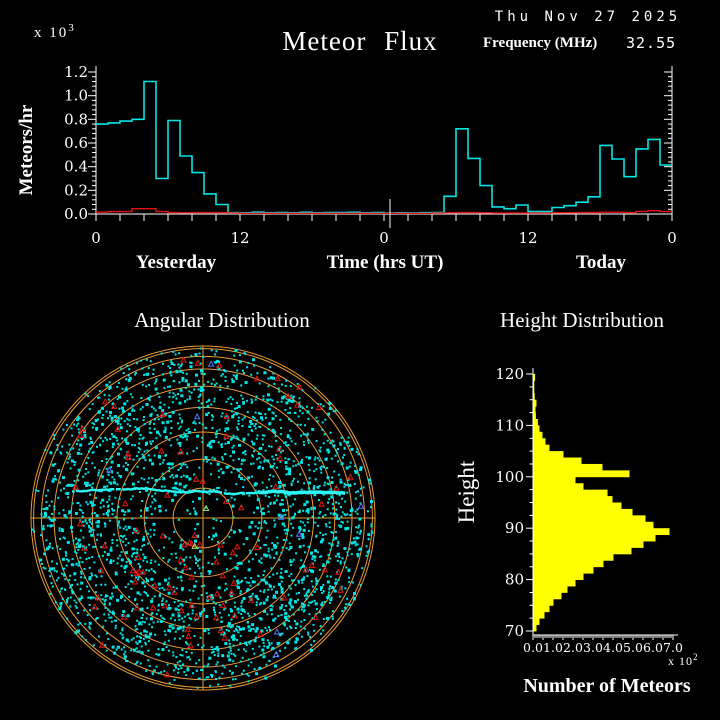 This screenshot has height=720, width=720. Describe the element at coordinates (601, 262) in the screenshot. I see `caption-today: Today` at that location.